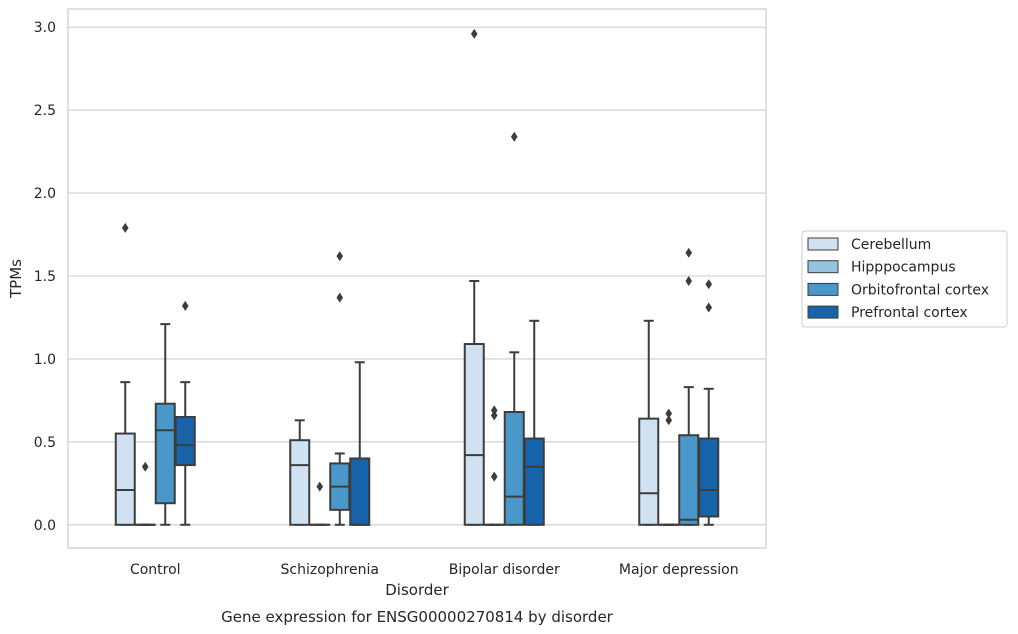  Describe the element at coordinates (903, 268) in the screenshot. I see `legend-label: Hipppocampus` at that location.